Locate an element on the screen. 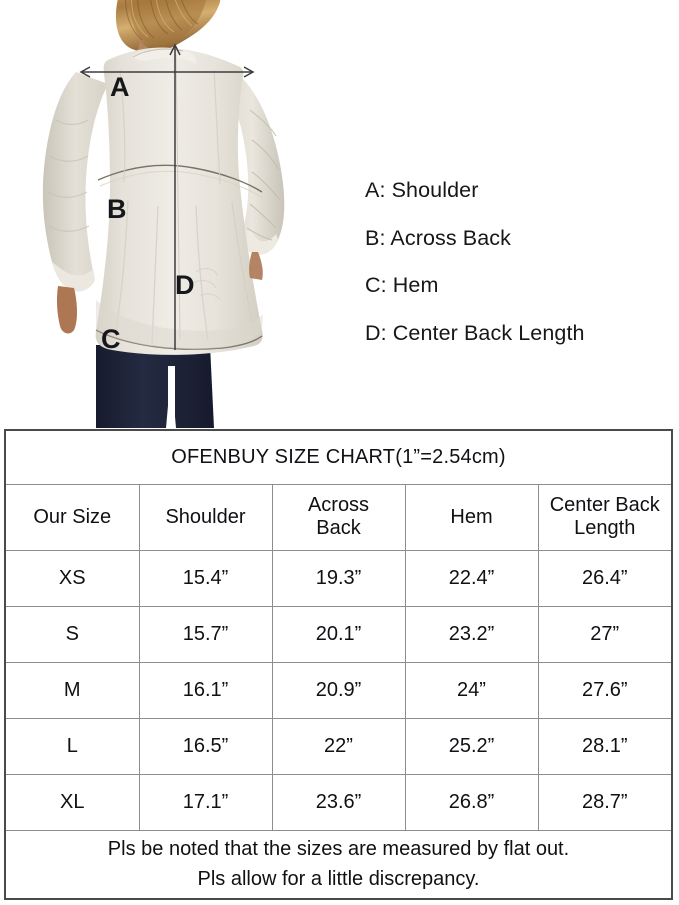 The height and width of the screenshot is (905, 679). cell-hem: 22.4” is located at coordinates (471, 578).